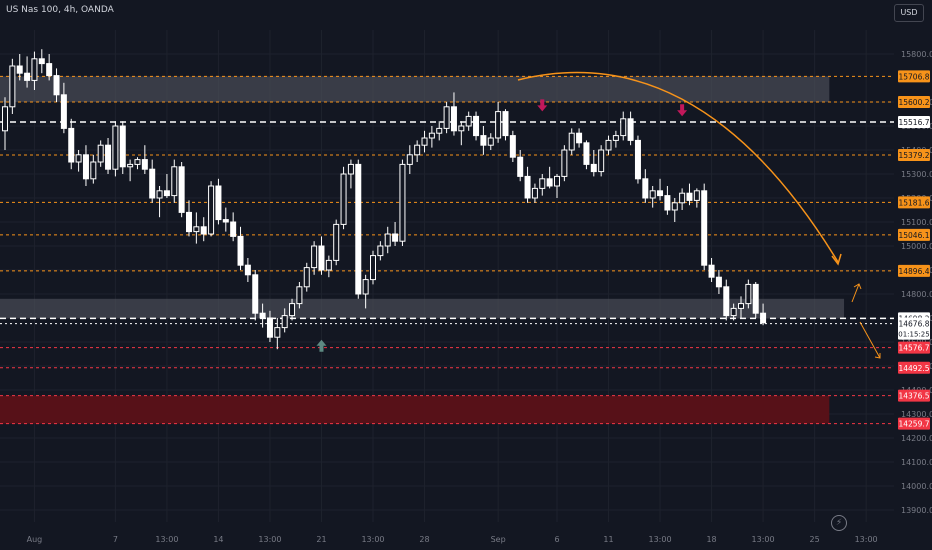  I want to click on y-tick-label: 13900.0, so click(916, 510).